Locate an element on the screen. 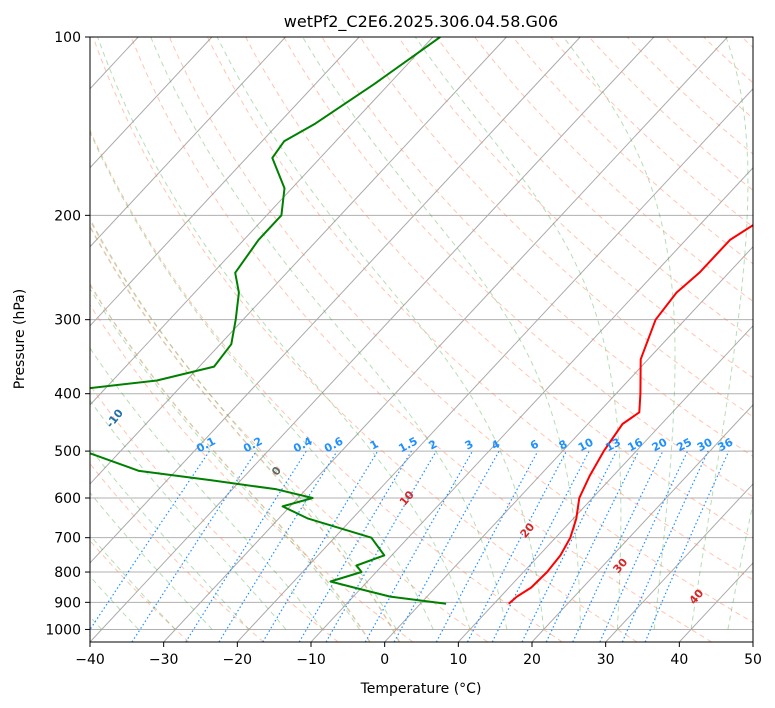 This screenshot has height=708, width=775. x-tick-label: −30 is located at coordinates (164, 660).